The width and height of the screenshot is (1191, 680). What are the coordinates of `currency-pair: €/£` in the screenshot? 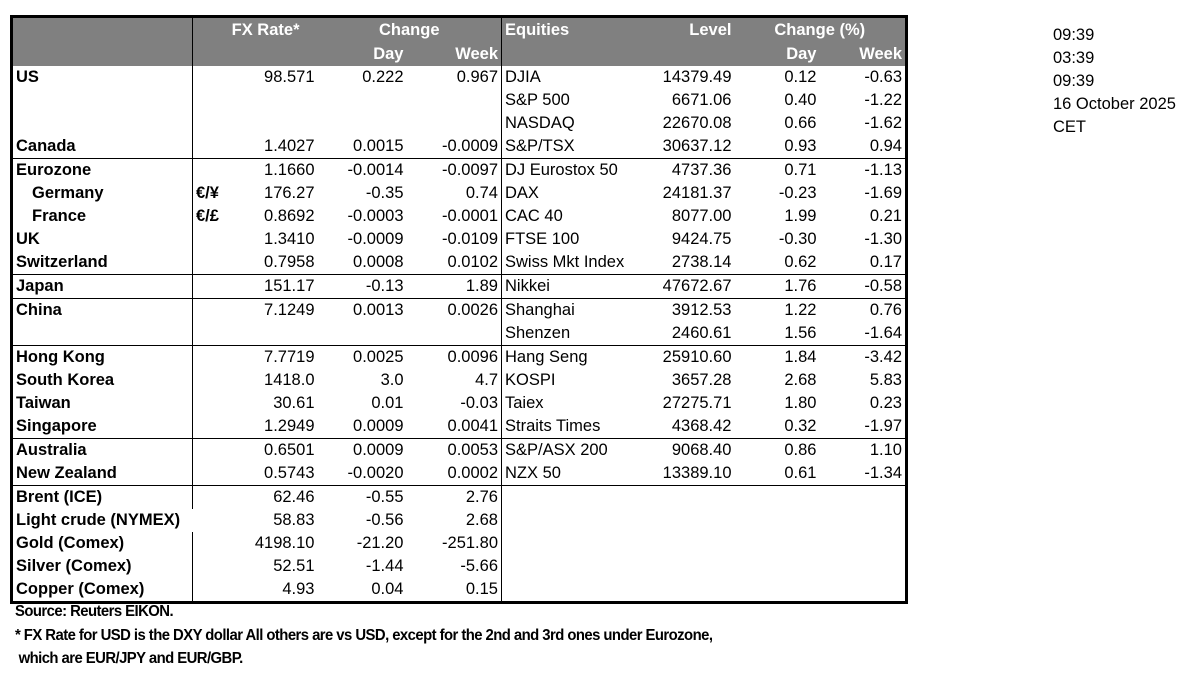 It's located at (207, 216).